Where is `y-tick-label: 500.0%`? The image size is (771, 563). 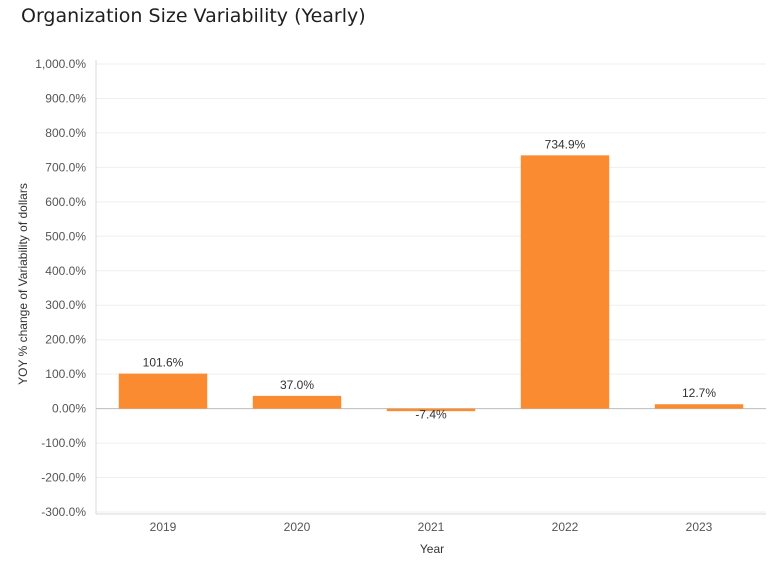 y-tick-label: 500.0% is located at coordinates (65, 236).